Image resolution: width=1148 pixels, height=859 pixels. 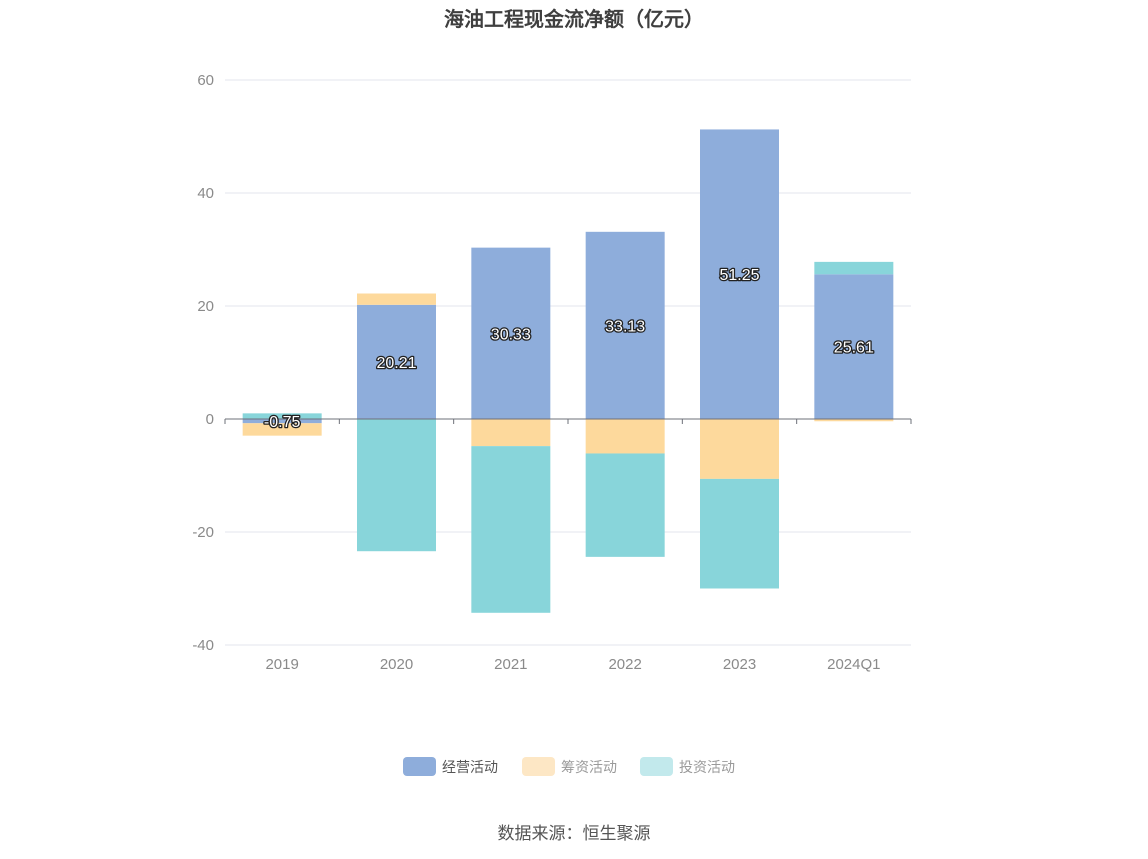 I want to click on x-tick-label: 2023, so click(x=739, y=664).